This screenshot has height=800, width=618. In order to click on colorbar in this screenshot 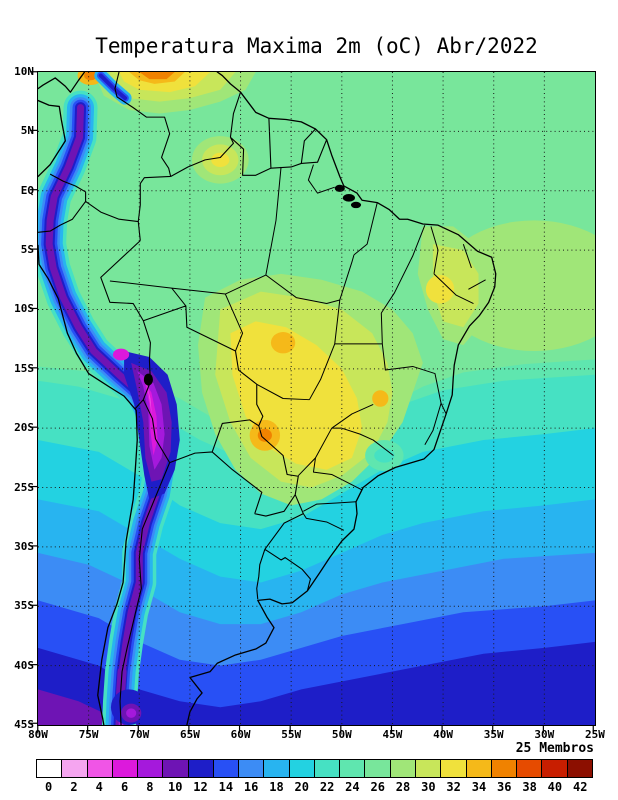, I will do `click(314, 768)`.